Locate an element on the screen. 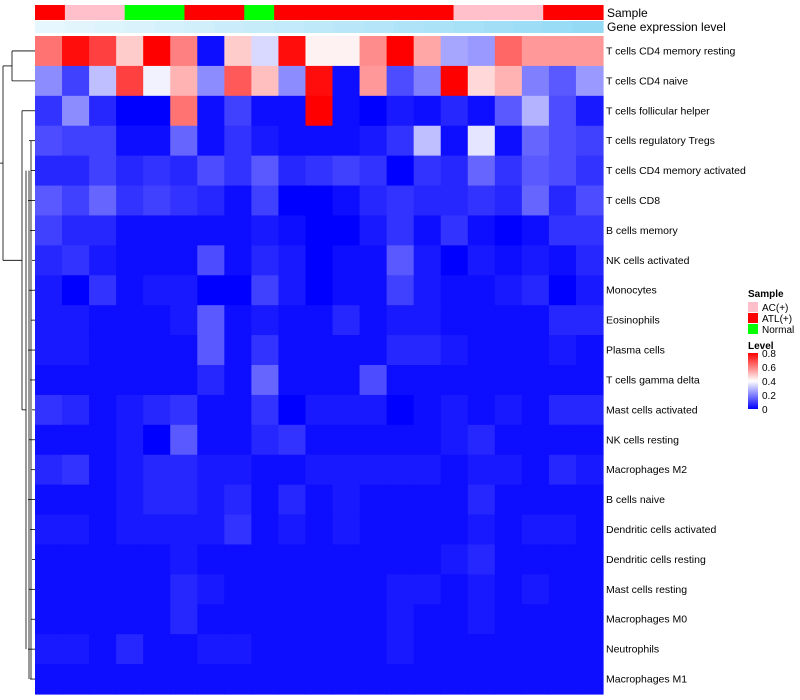 The height and width of the screenshot is (700, 800). level-tick-0-8: 0.8 is located at coordinates (769, 354).